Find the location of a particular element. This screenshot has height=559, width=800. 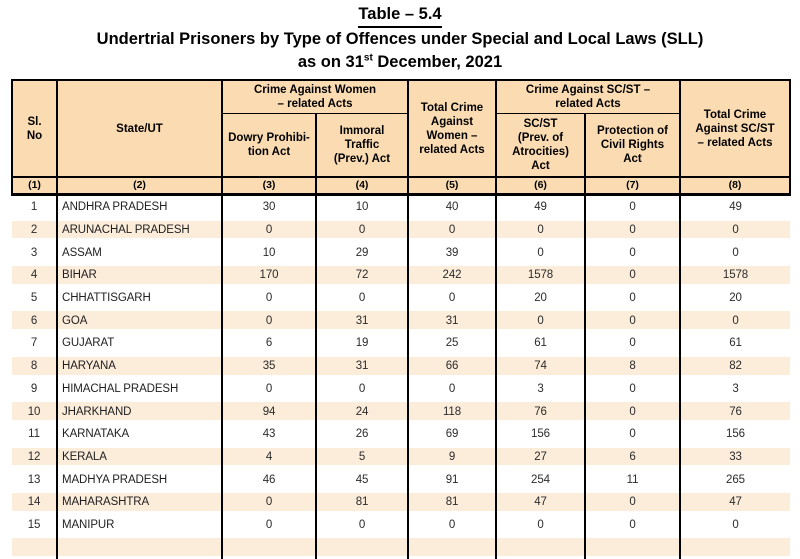

cell-state: ANDHRA PRADESH is located at coordinates (139, 207).